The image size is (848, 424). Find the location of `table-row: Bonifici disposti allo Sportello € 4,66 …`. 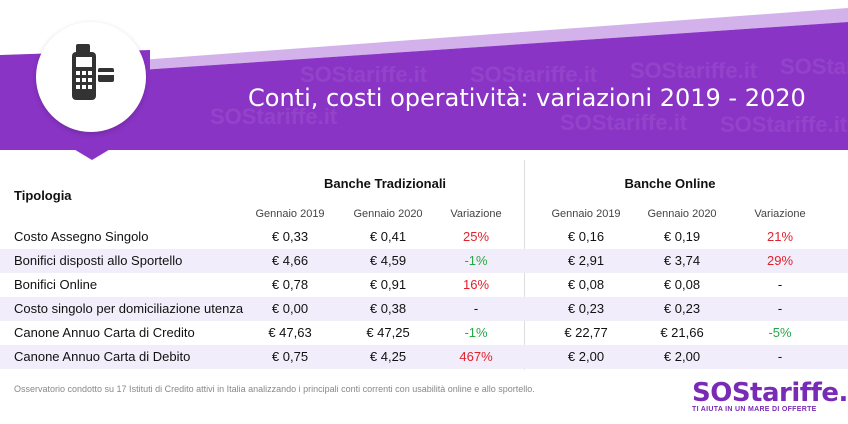

table-row: Bonifici disposti allo Sportello € 4,66 … is located at coordinates (424, 261).